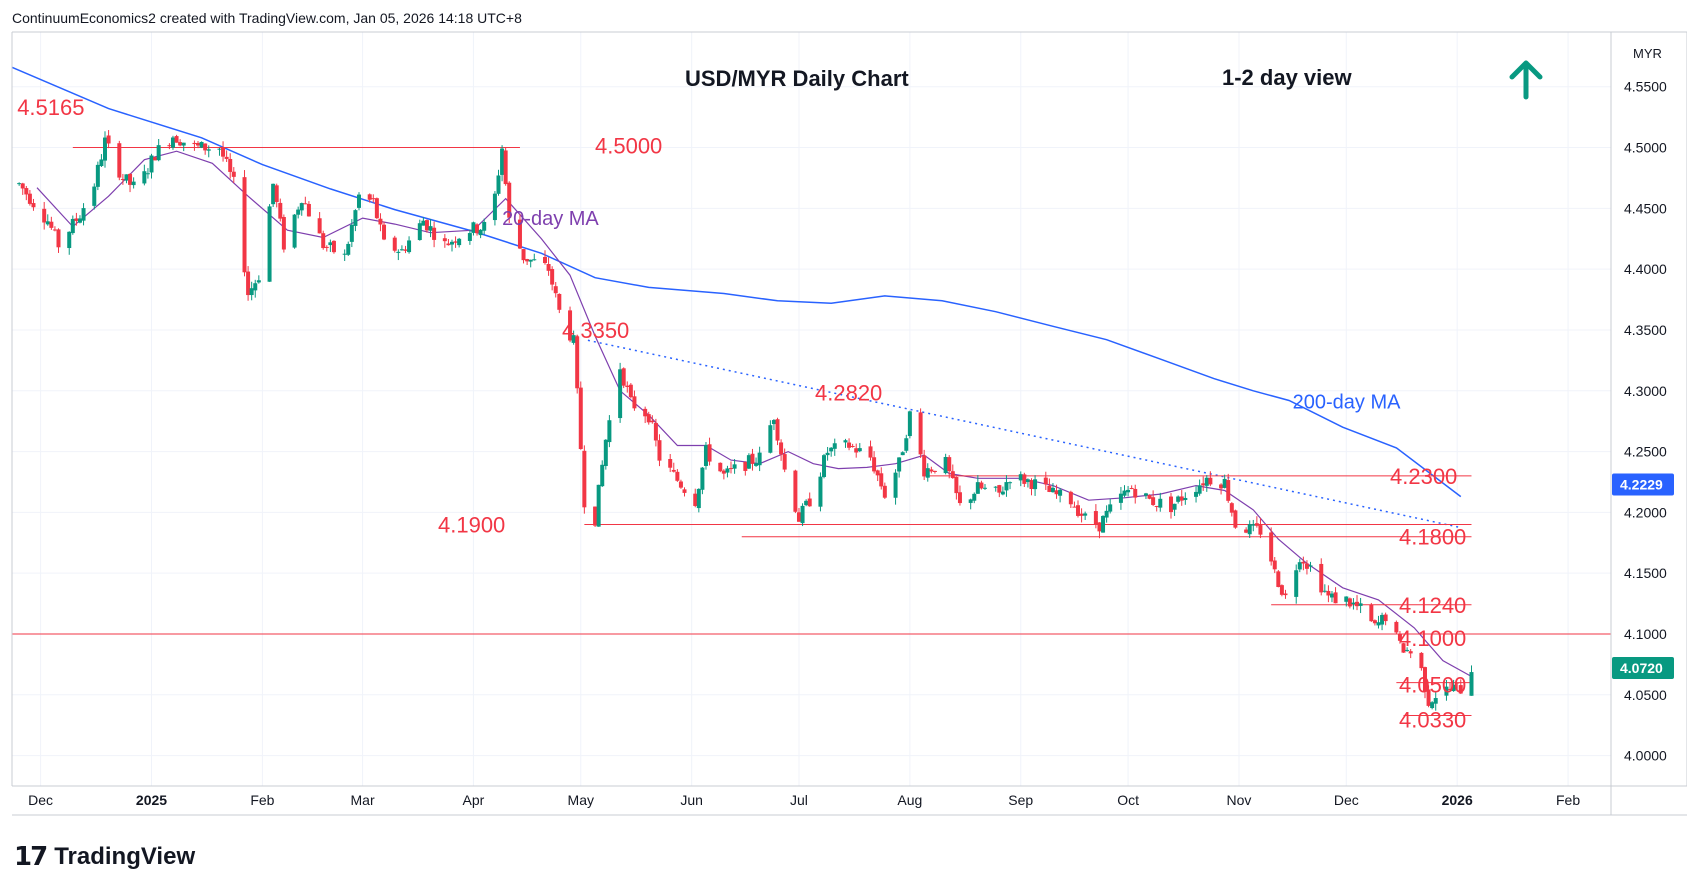  What do you see at coordinates (1647, 53) in the screenshot?
I see `currency-label: MYR` at bounding box center [1647, 53].